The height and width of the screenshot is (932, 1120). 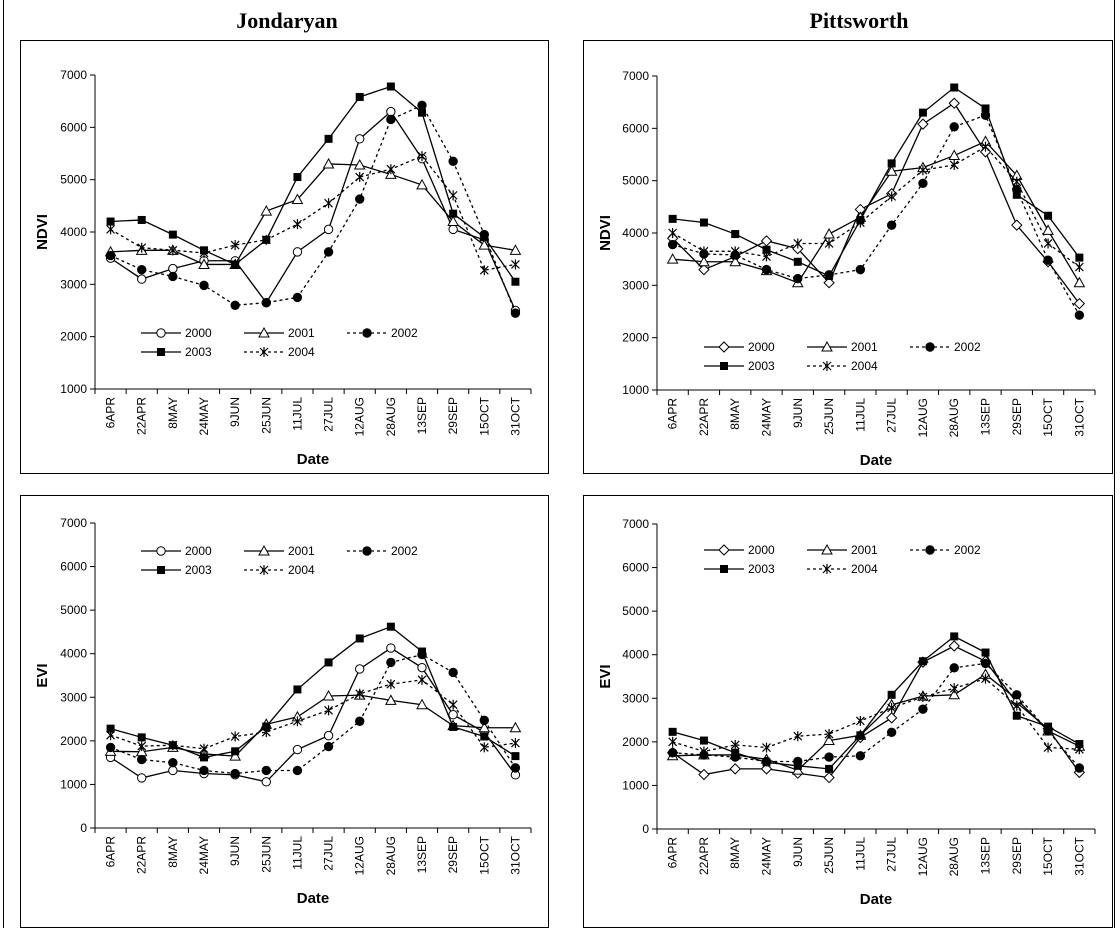 What do you see at coordinates (382, 551) in the screenshot?
I see `legend-item-2002: 2002` at bounding box center [382, 551].